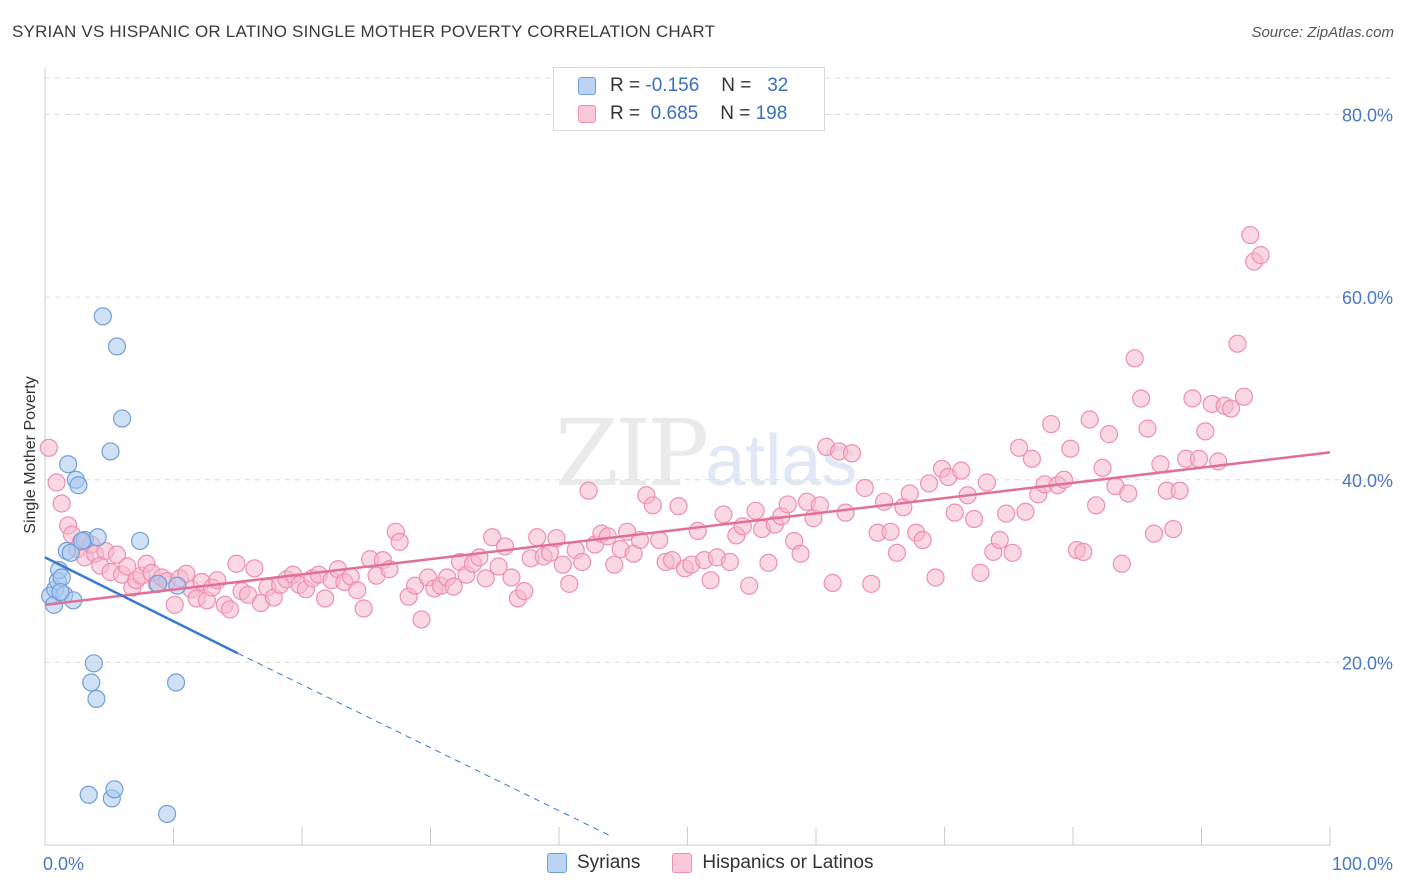 The width and height of the screenshot is (1406, 892). What do you see at coordinates (557, 863) in the screenshot?
I see `series-swatch-syrians` at bounding box center [557, 863].